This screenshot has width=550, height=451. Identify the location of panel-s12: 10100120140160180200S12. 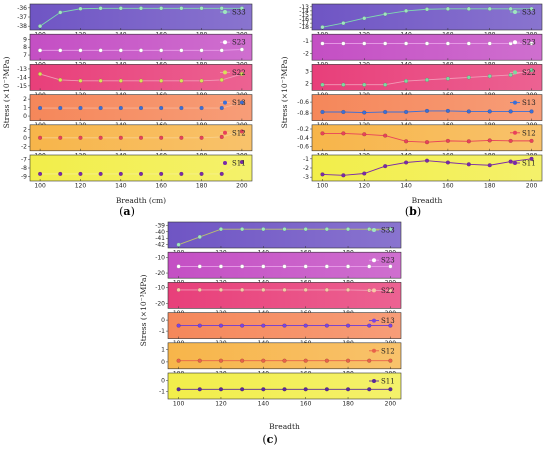
(281, 359).